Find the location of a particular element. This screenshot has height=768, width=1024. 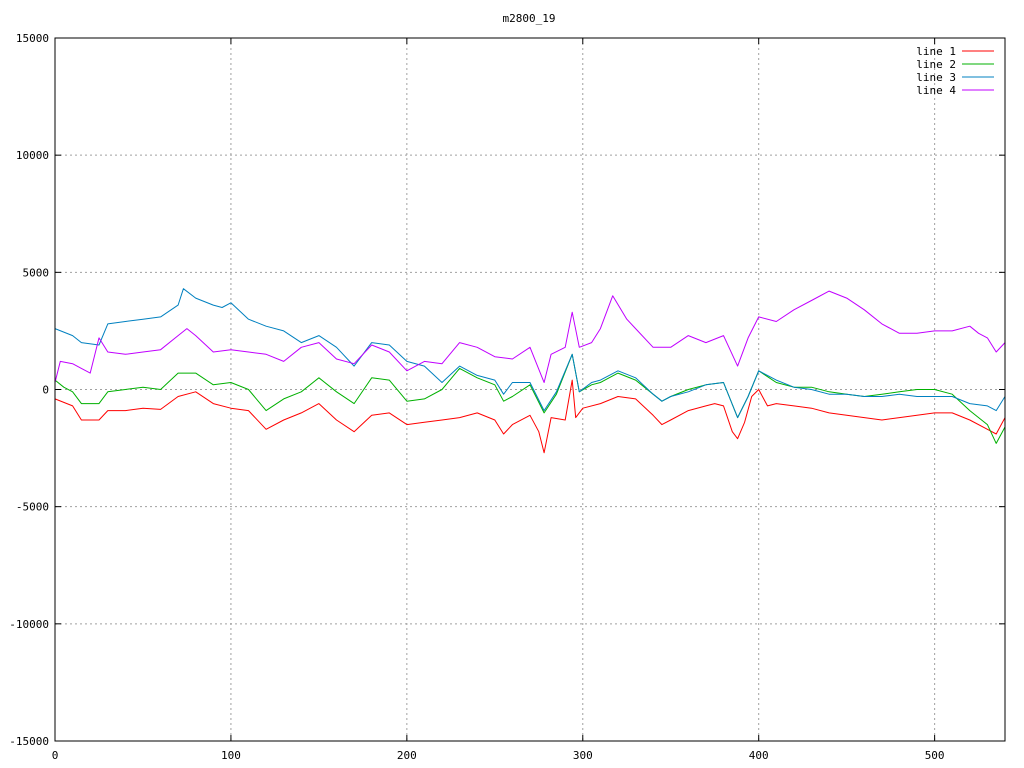

y-tick-label: -5000 is located at coordinates (32, 507).